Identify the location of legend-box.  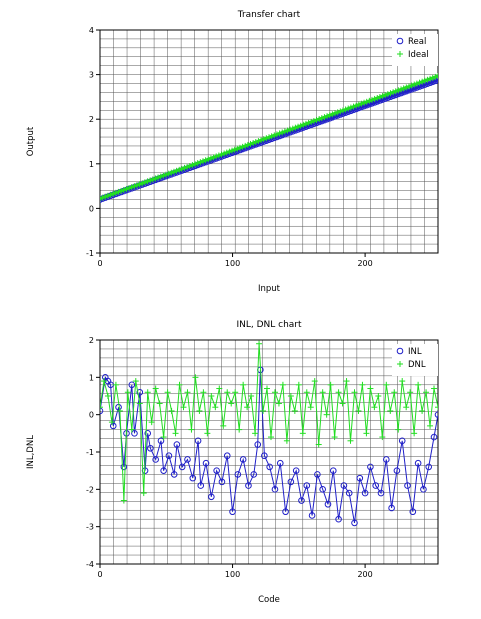
(415, 360).